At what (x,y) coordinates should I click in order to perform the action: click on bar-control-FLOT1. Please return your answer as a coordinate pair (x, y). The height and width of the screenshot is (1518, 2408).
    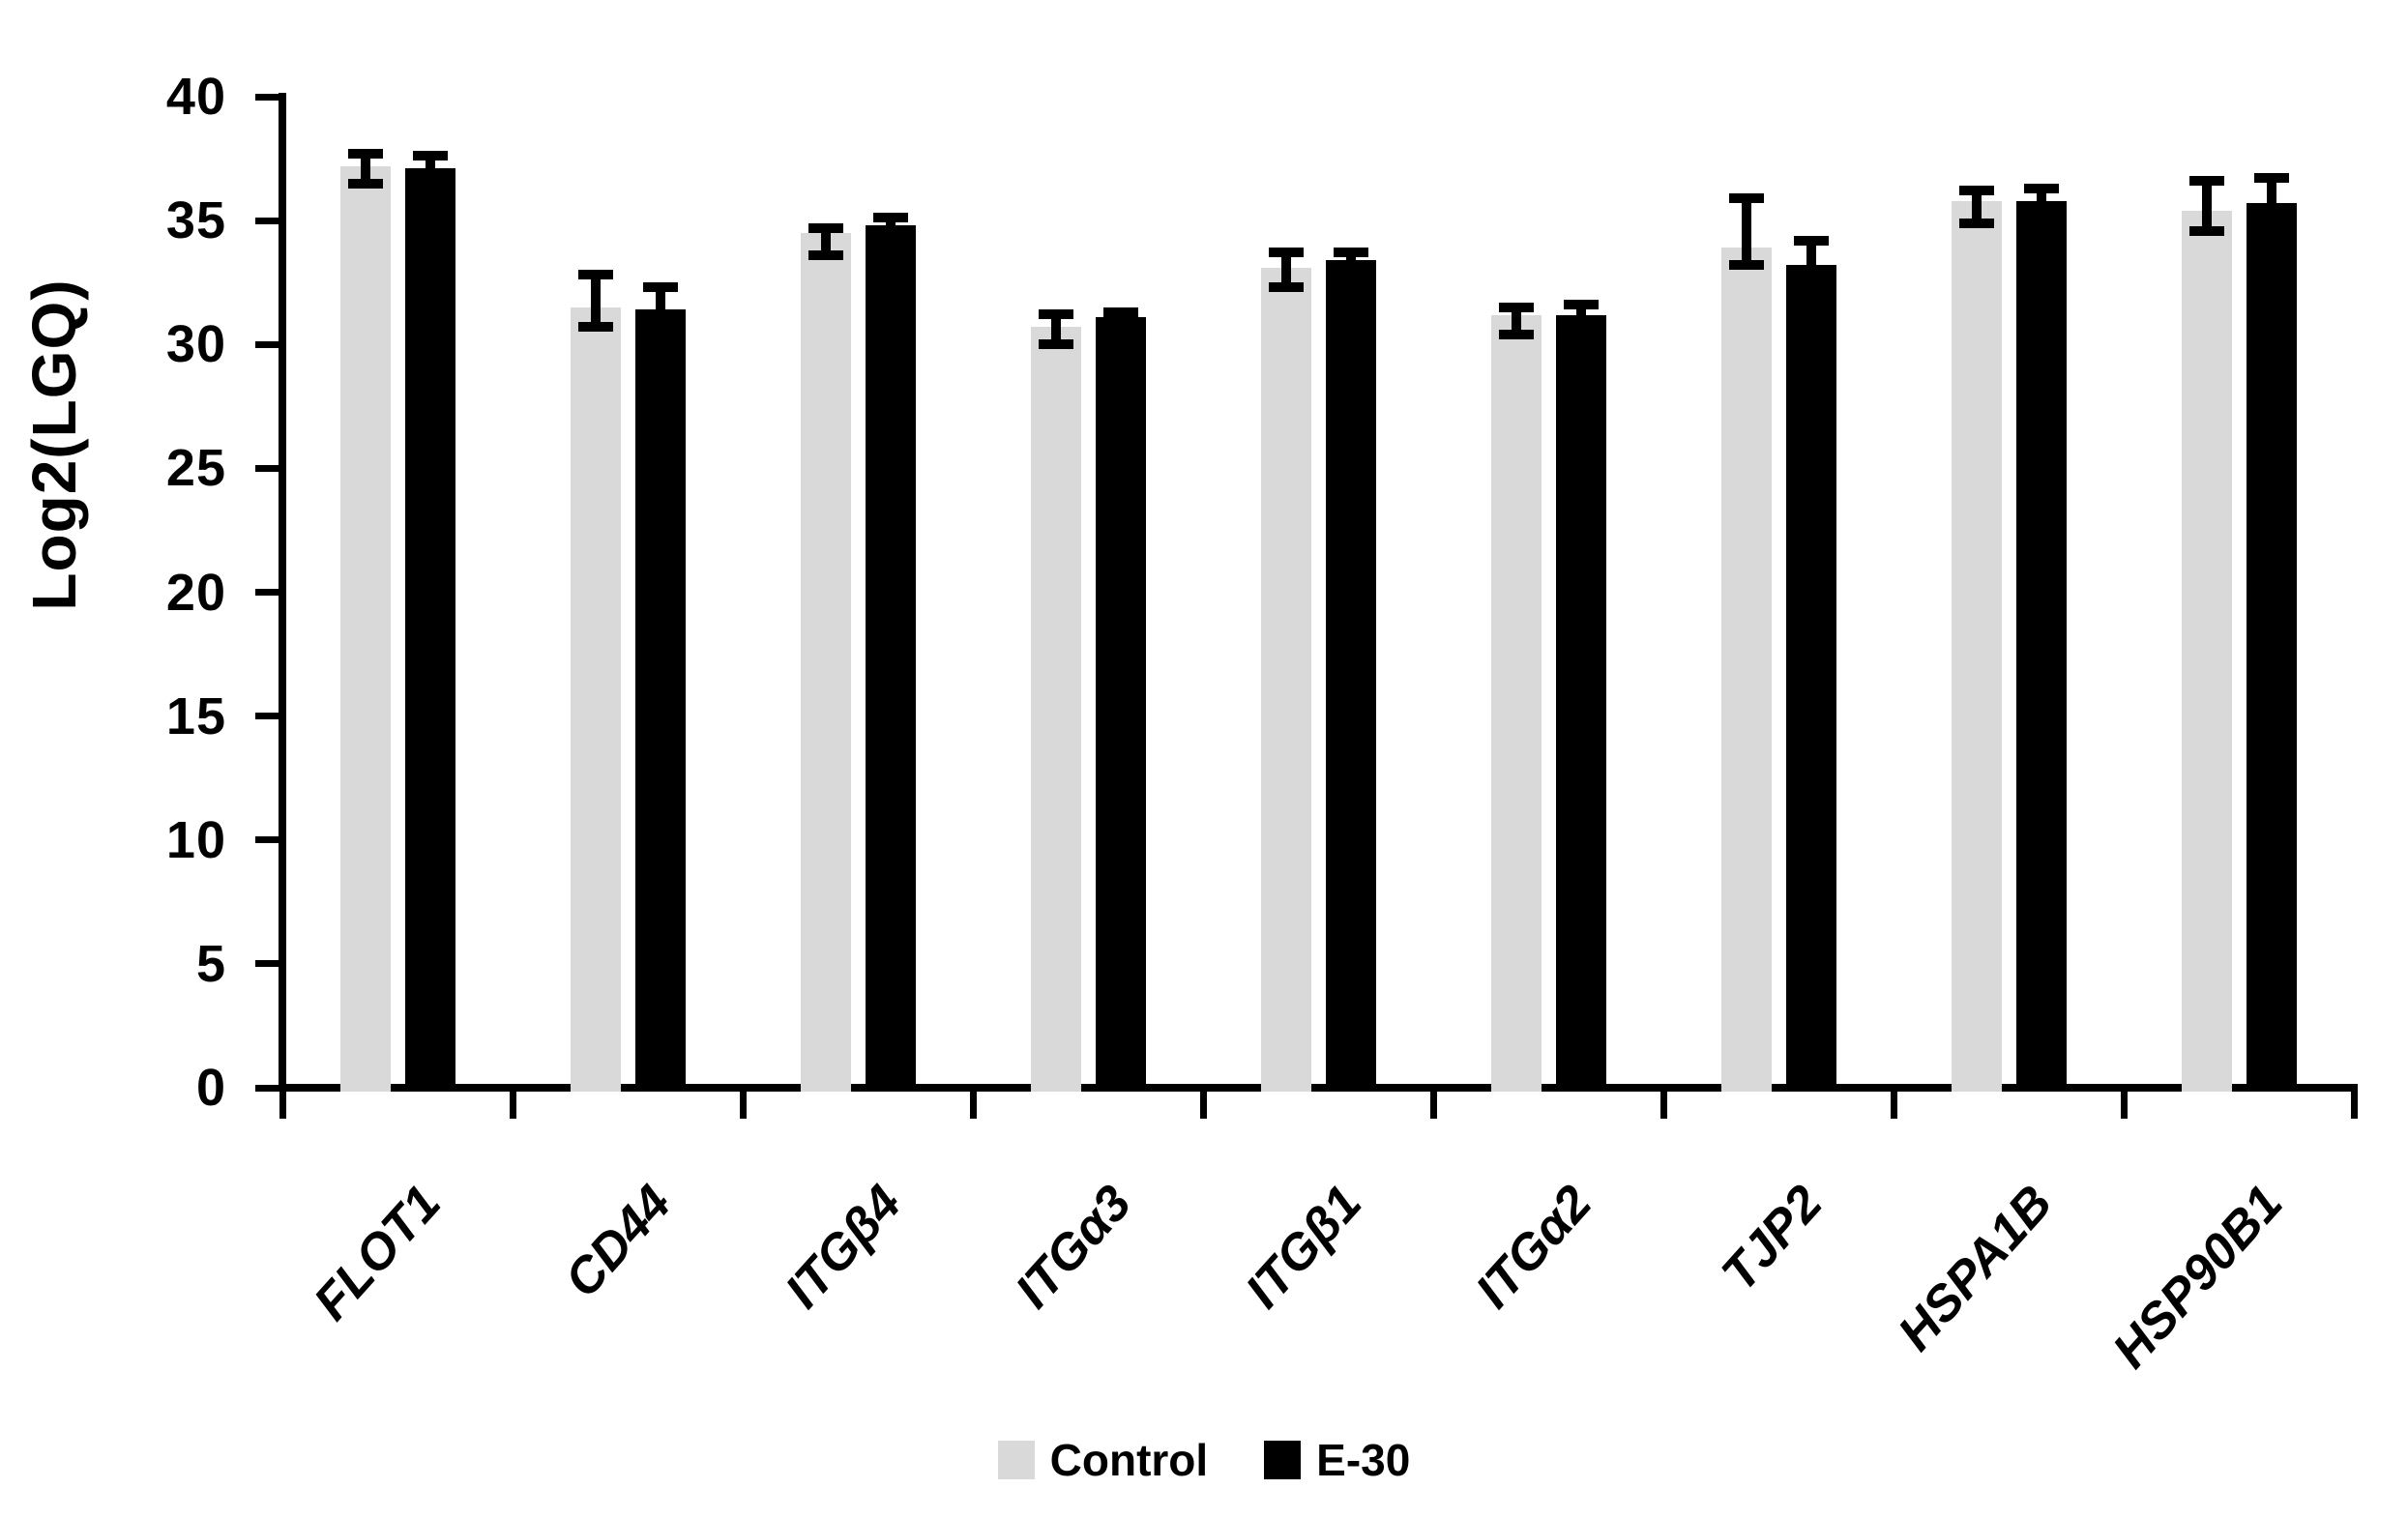
    Looking at the image, I should click on (365, 628).